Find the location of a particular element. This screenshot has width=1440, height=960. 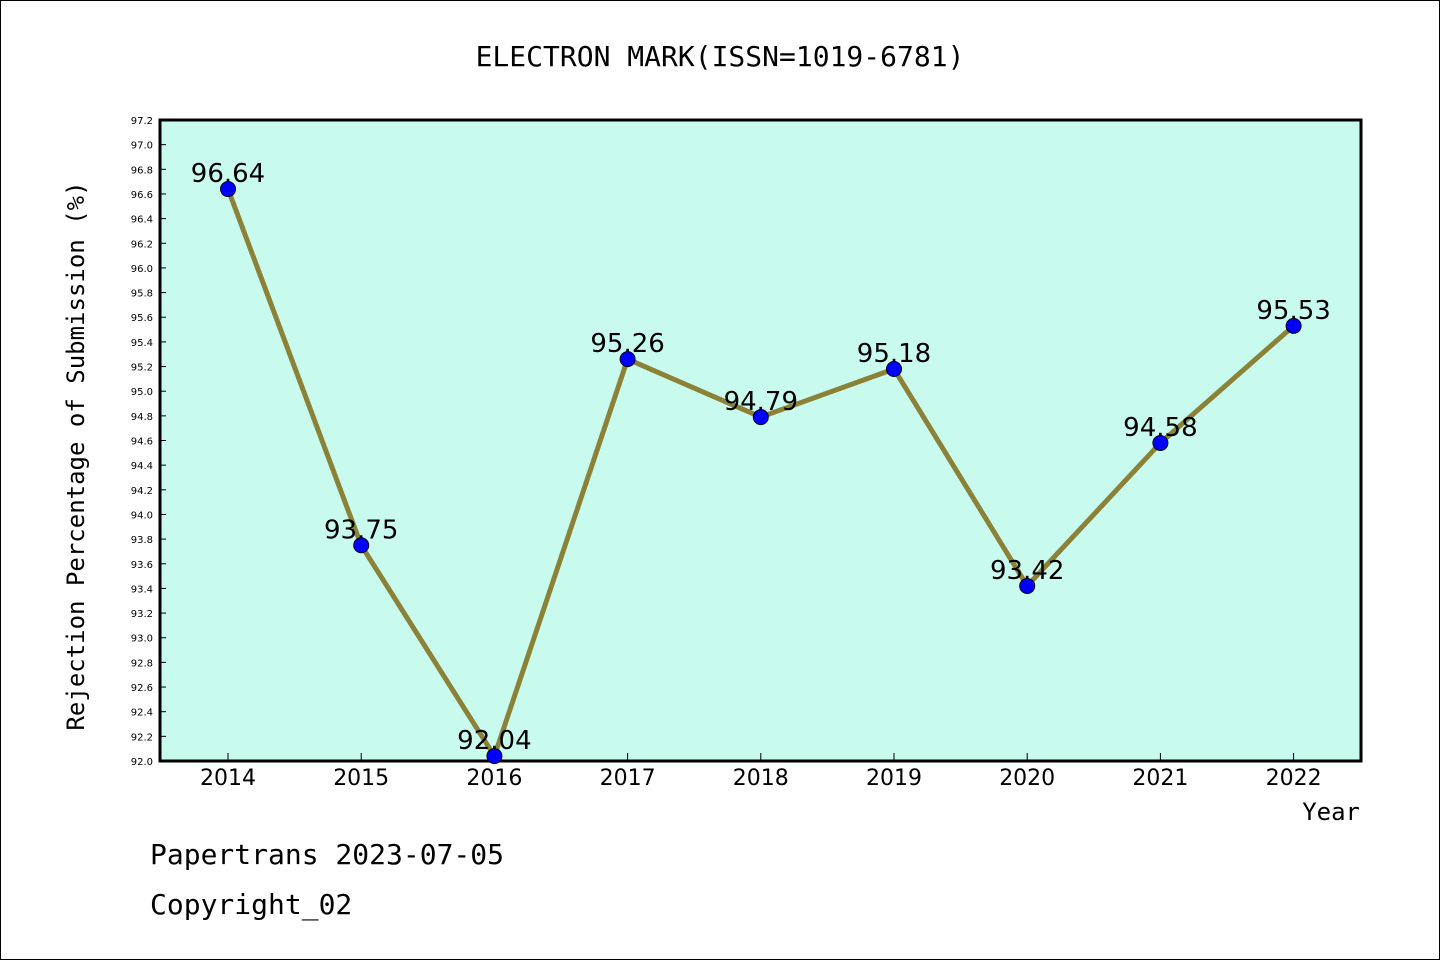

y-tick-label: 94.2 is located at coordinates (142, 491).